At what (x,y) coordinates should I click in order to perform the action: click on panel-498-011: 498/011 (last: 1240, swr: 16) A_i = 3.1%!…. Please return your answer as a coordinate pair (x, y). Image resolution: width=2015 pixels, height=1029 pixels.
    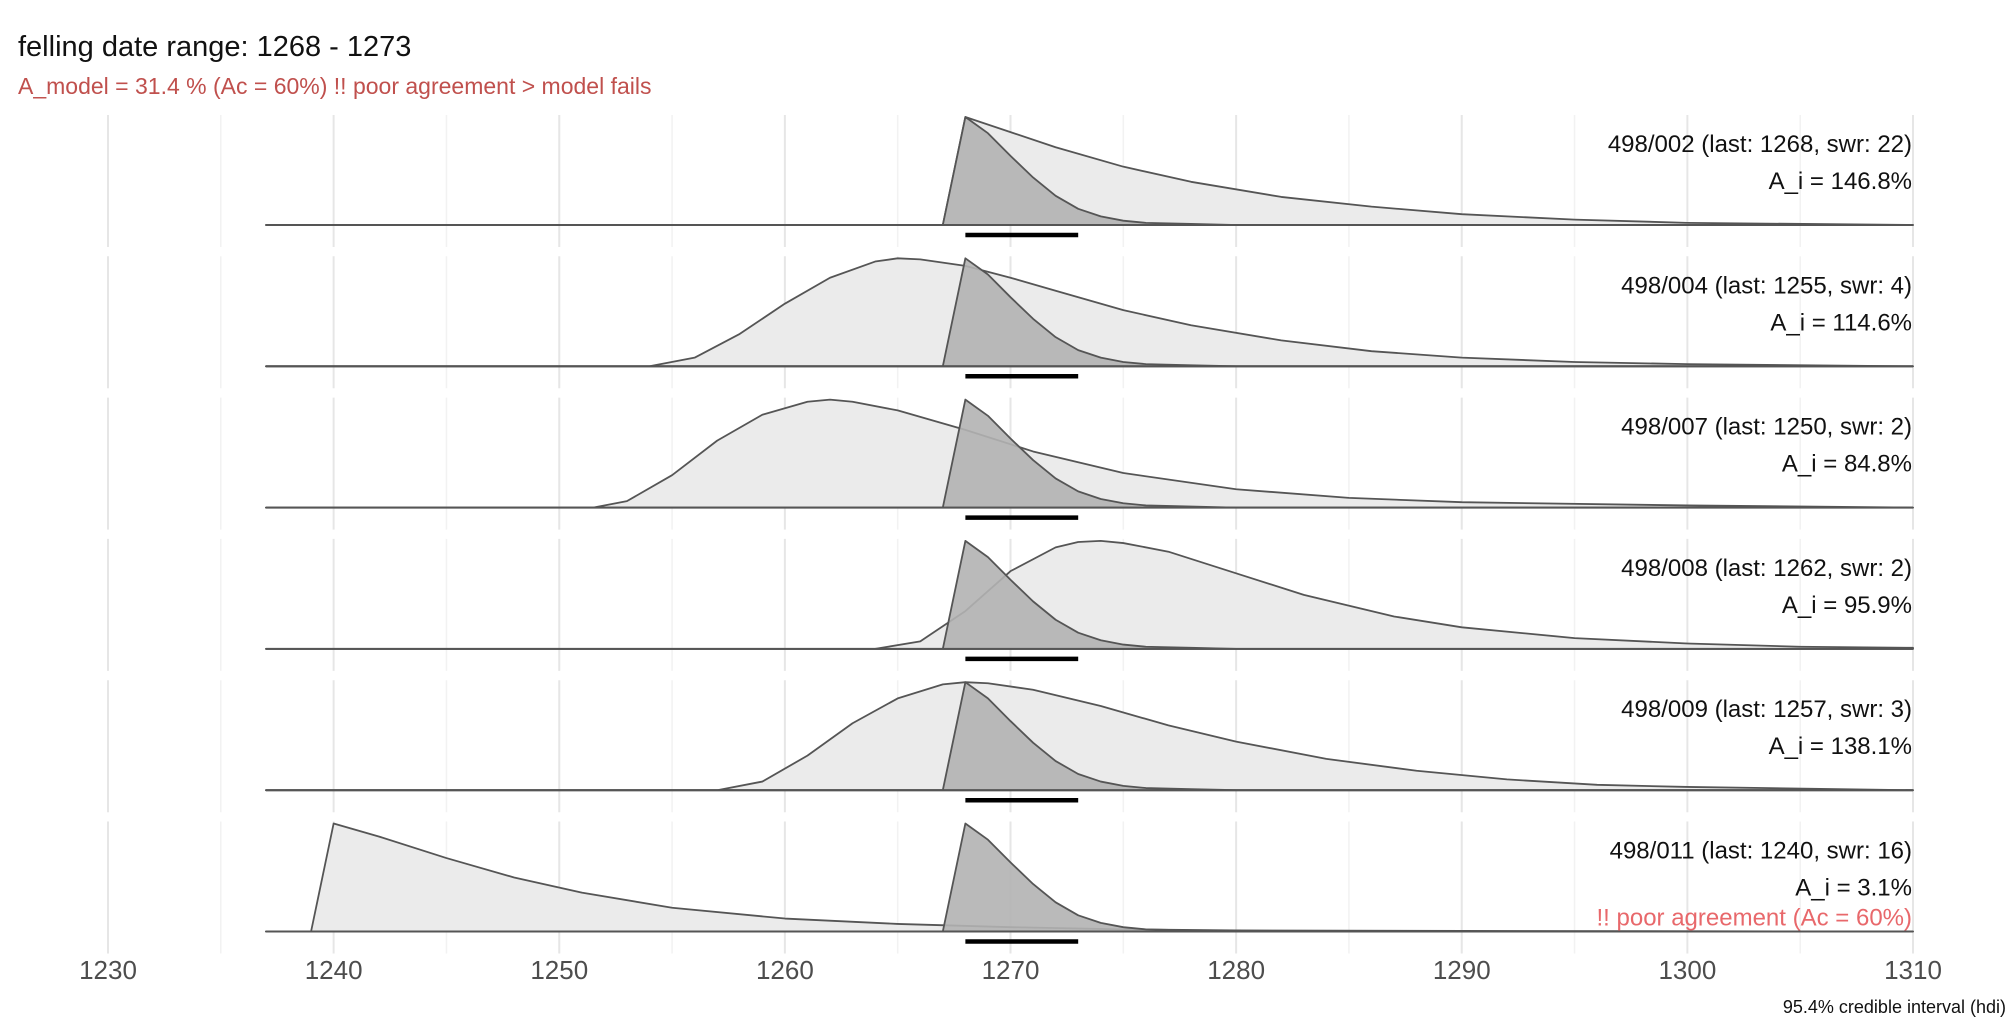
    Looking at the image, I should click on (1089, 883).